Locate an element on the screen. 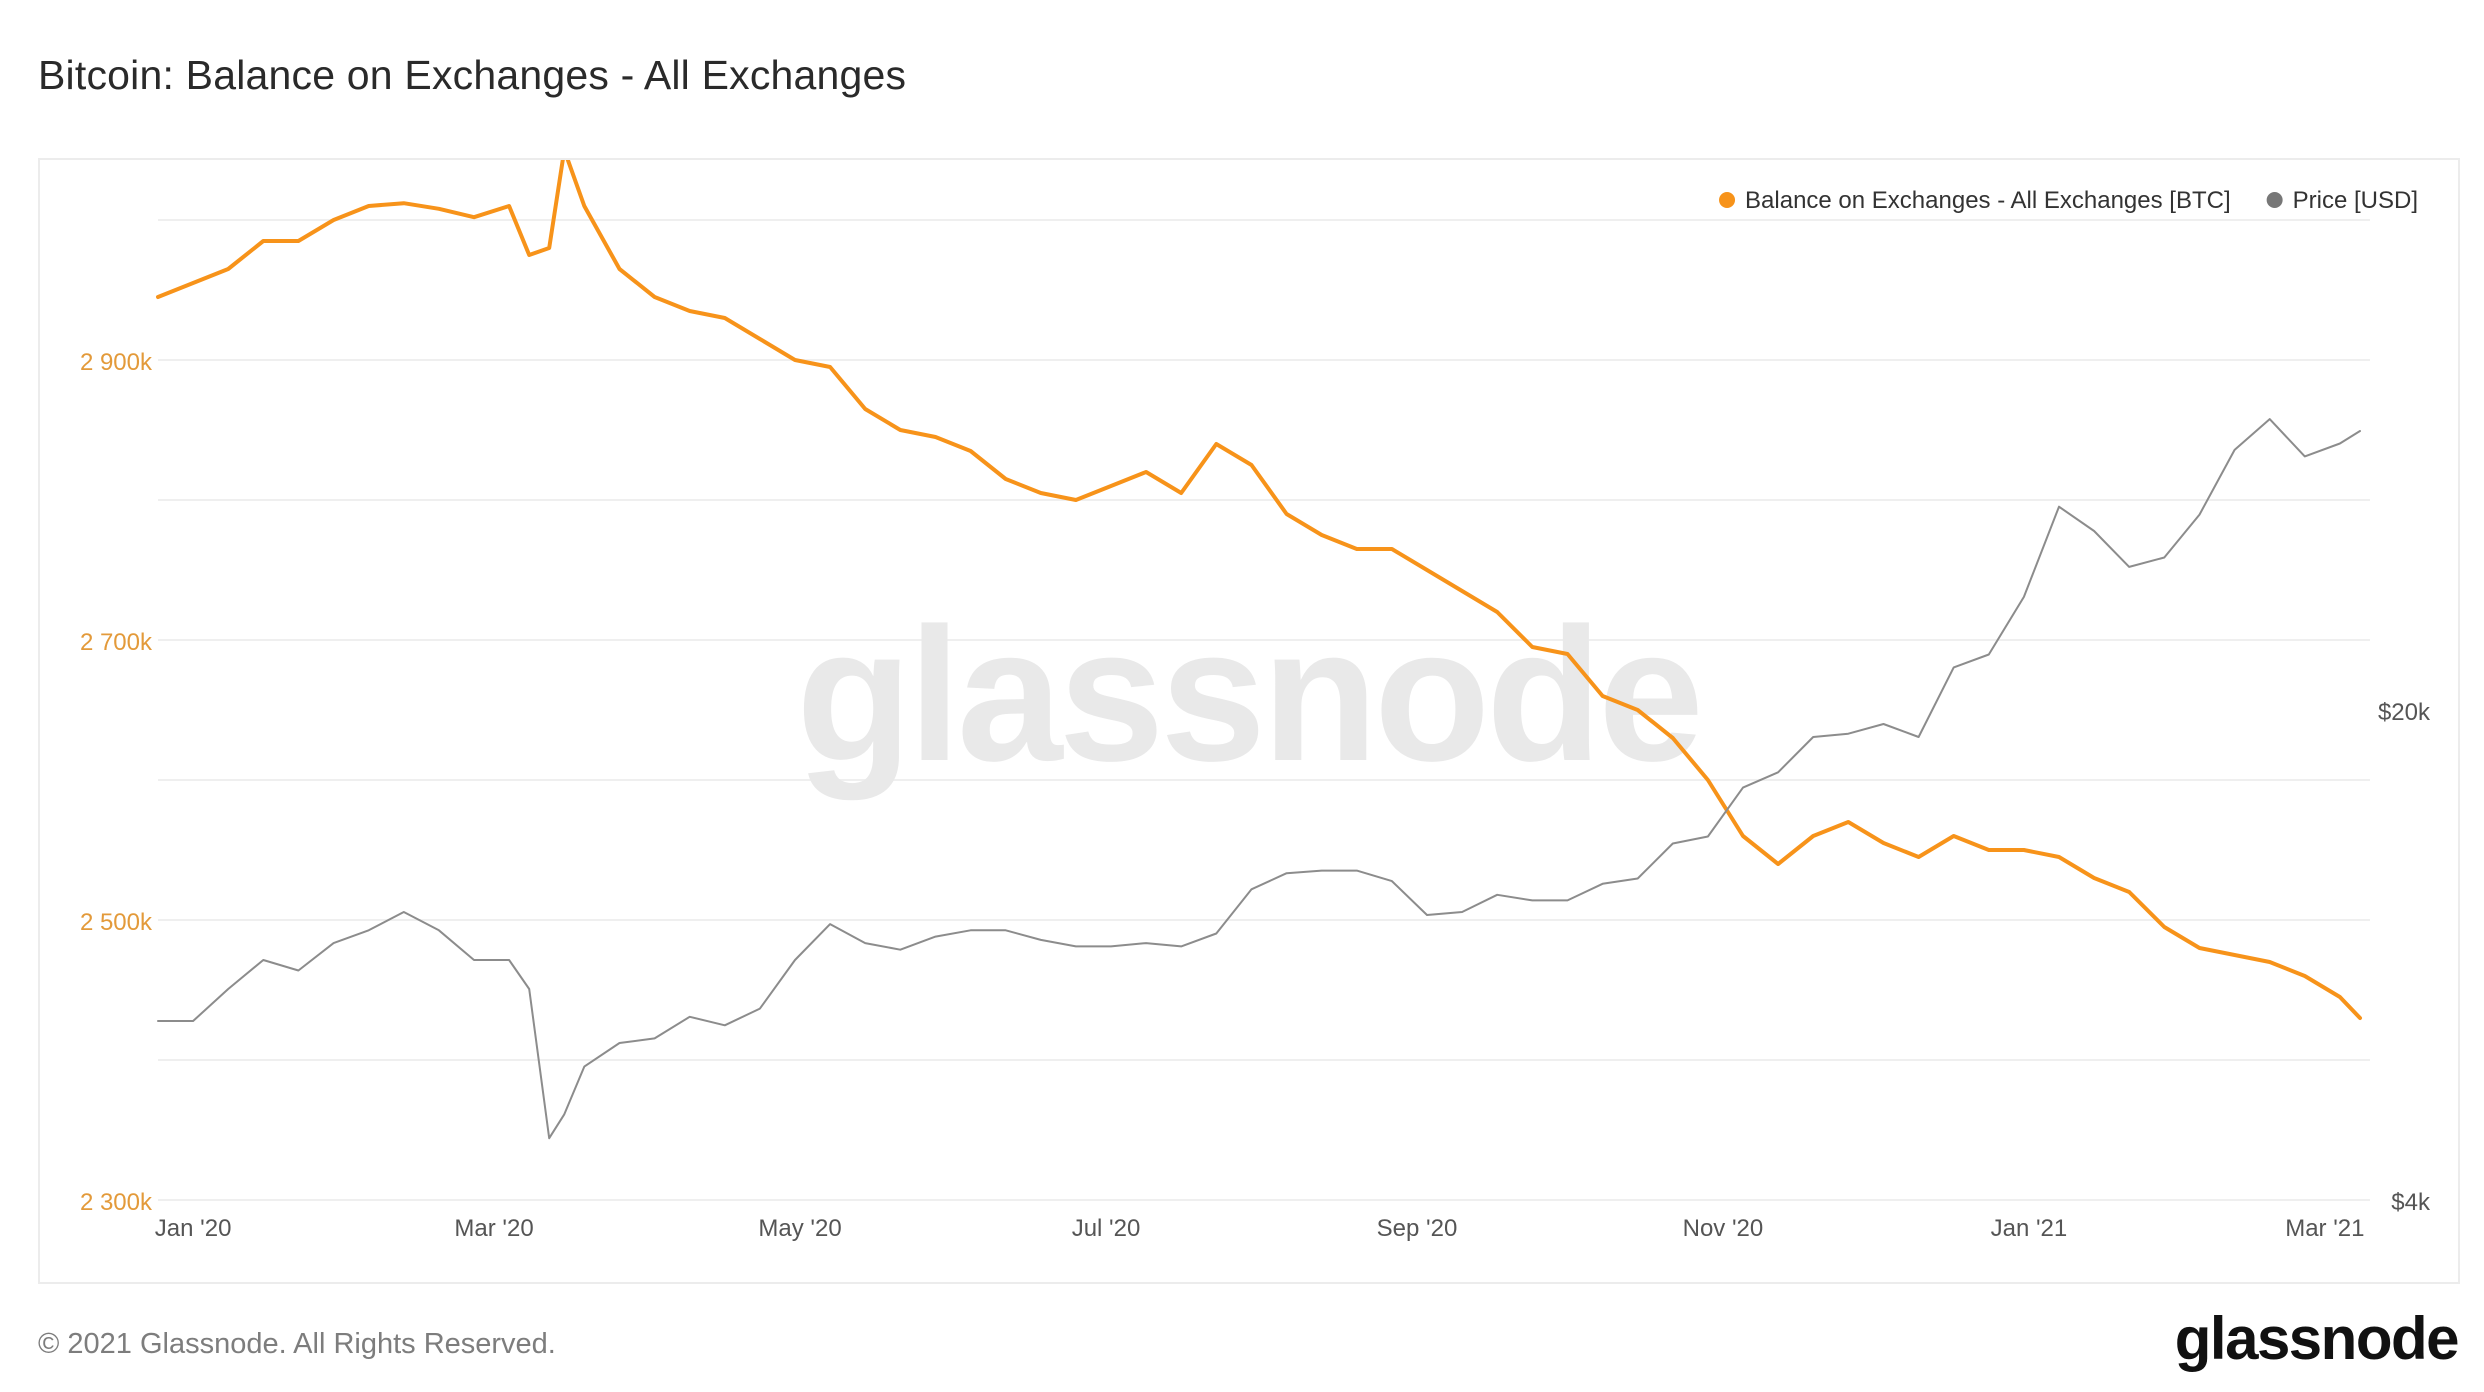  y-right-tick-label: $4k is located at coordinates (2411, 1202).